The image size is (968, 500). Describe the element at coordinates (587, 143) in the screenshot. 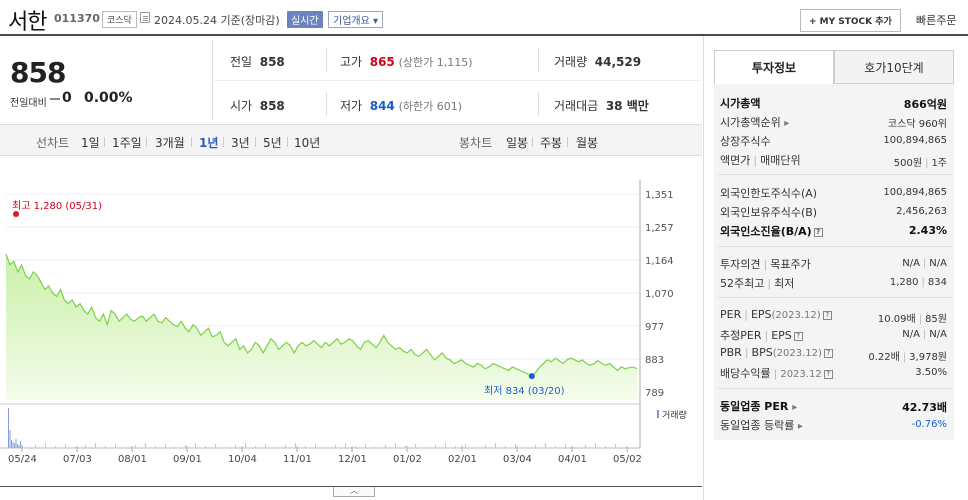

I see `tab-monthly: 월봉` at that location.